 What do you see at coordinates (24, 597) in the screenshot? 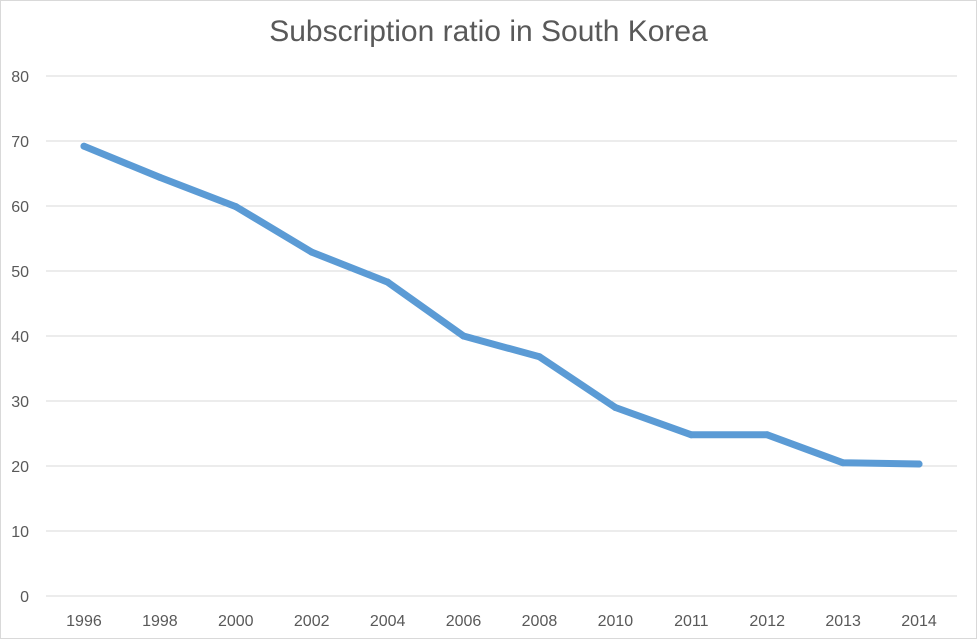
I see `y-tick-label: 0` at bounding box center [24, 597].